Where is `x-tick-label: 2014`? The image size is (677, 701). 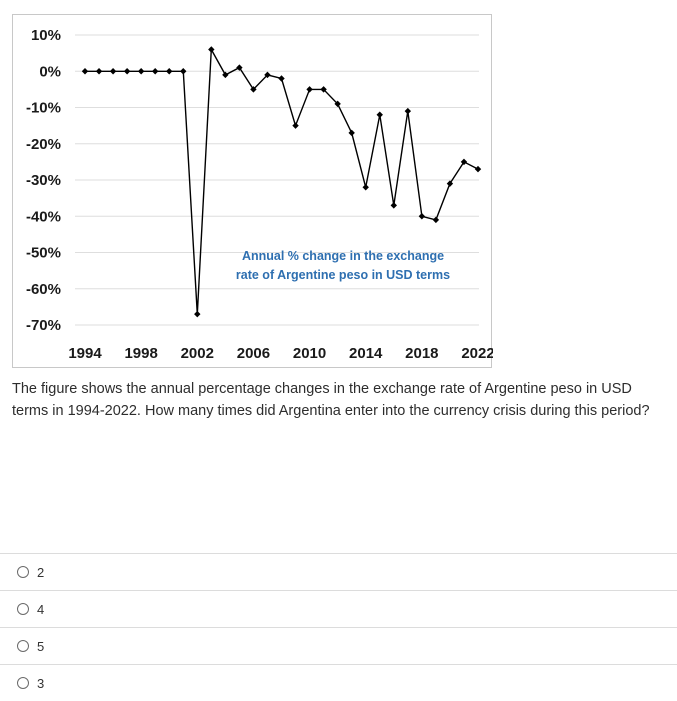
x-tick-label: 2014 is located at coordinates (366, 353).